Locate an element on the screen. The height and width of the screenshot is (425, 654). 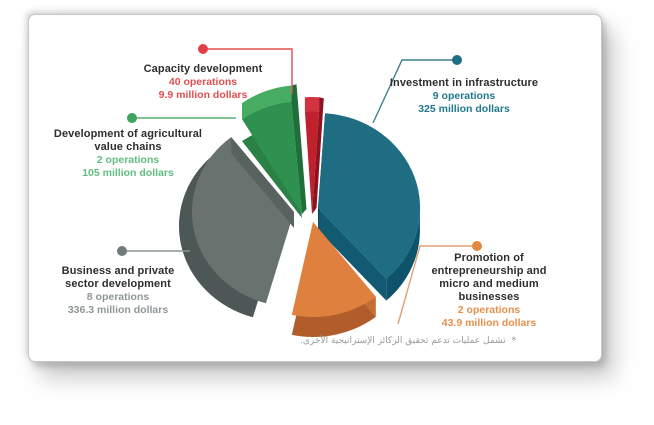
pie-slice-agriculture-front is located at coordinates (272, 157).